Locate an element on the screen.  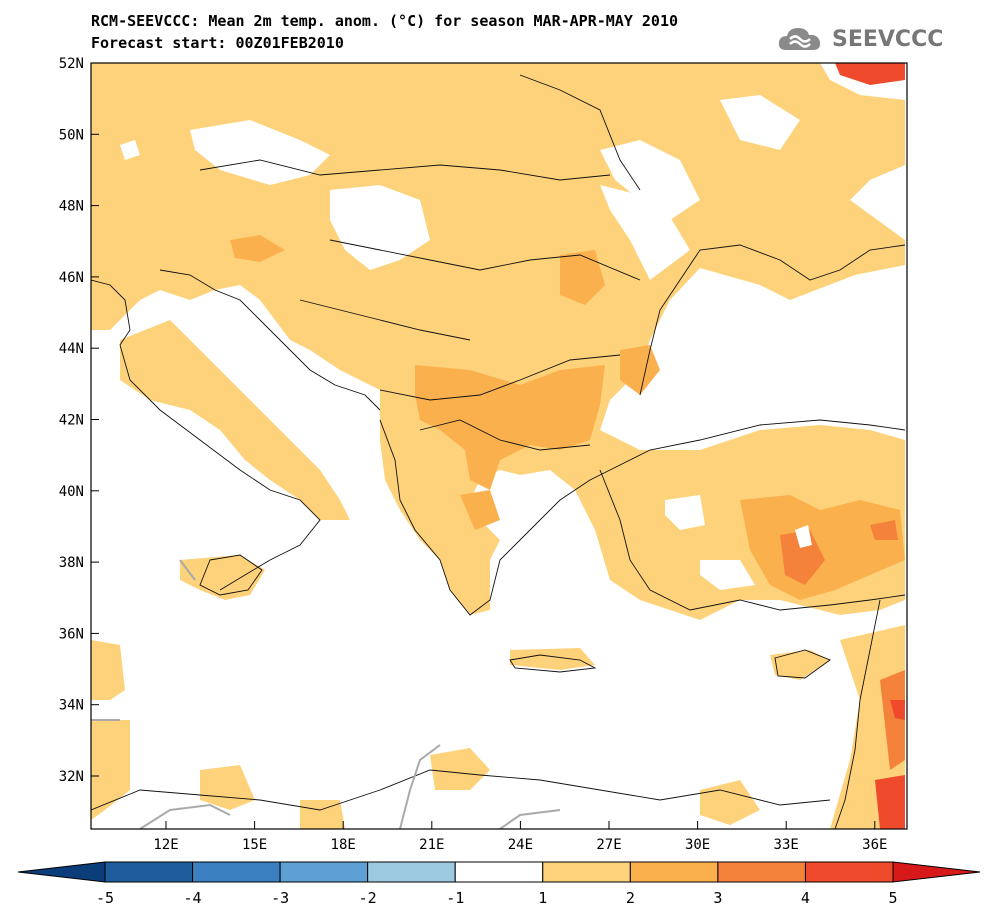
lon-tick-label: 36E is located at coordinates (874, 845).